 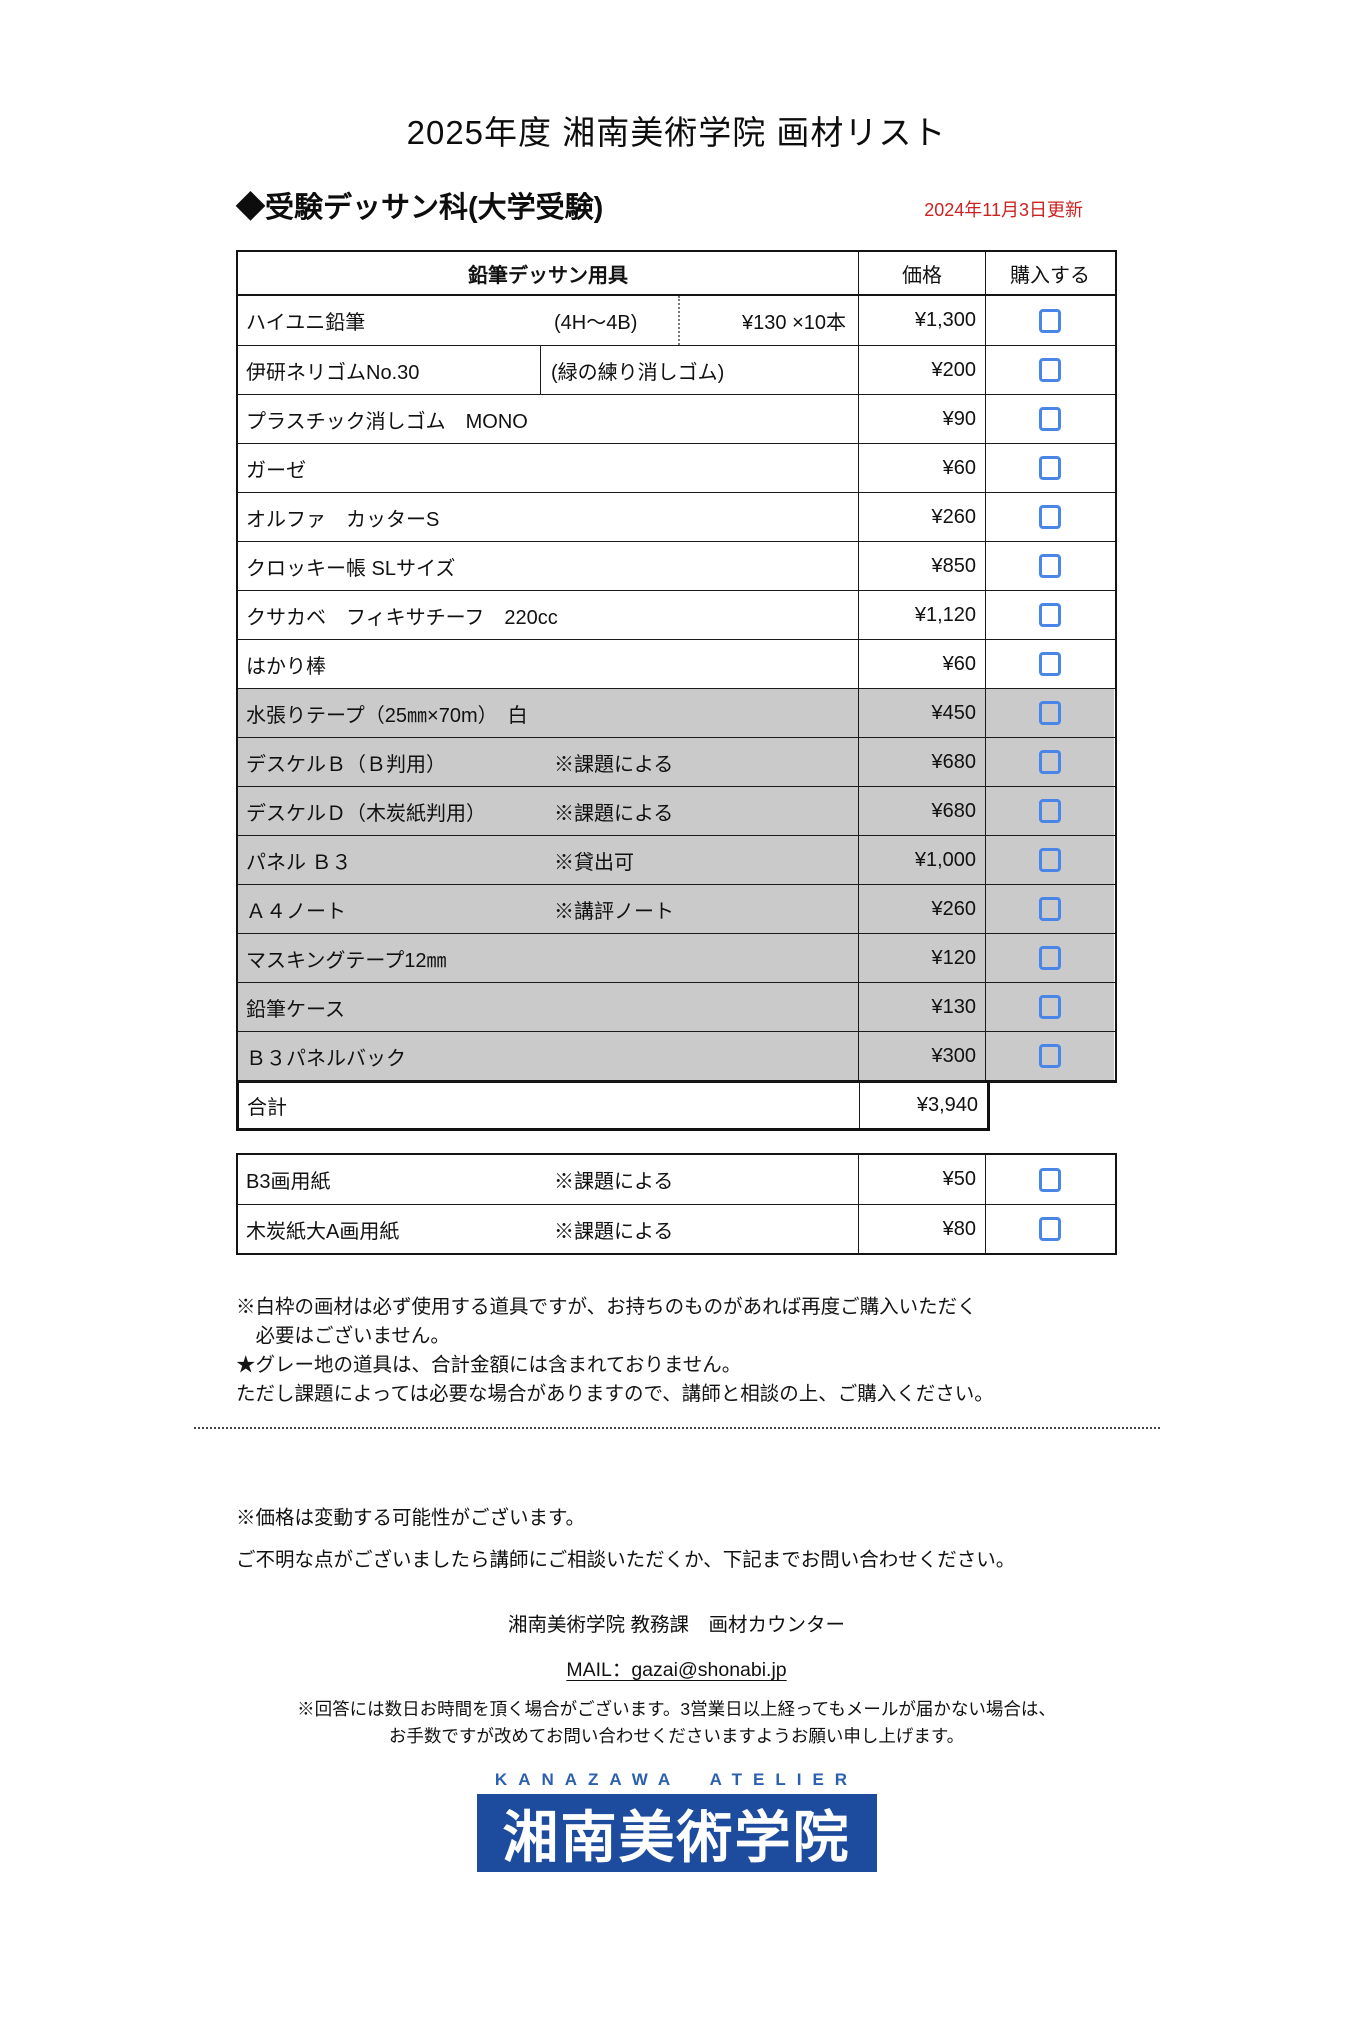 I want to click on mail-link: MAIL：gazai@shonabi.jp, so click(x=676, y=1670).